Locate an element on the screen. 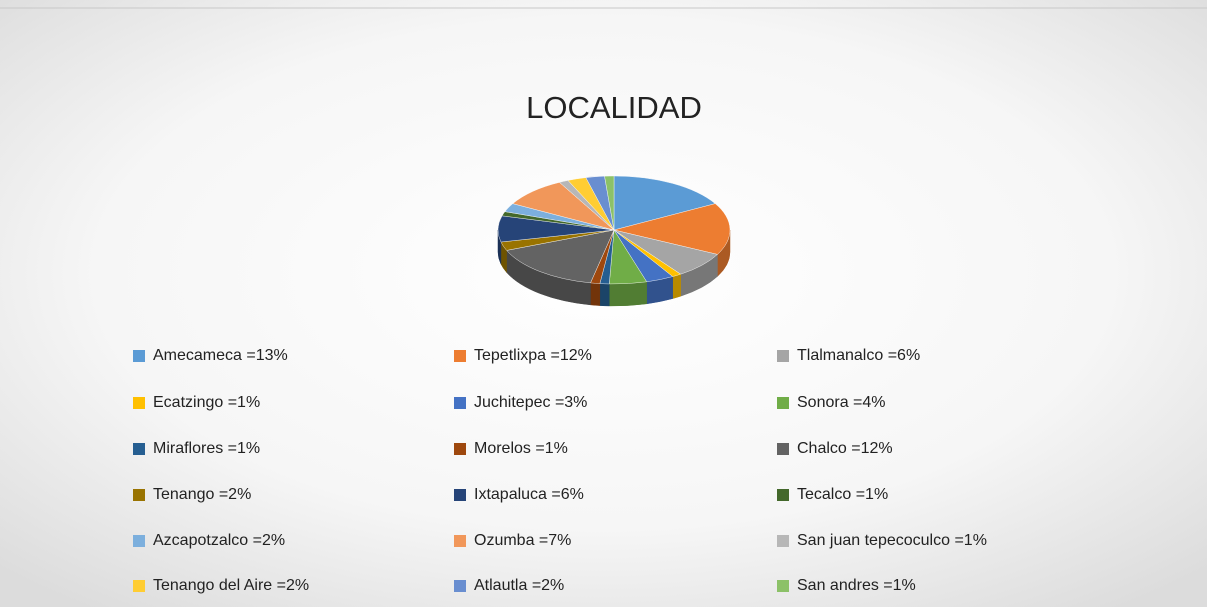 This screenshot has height=607, width=1207. legend-label: Ixtapaluca =6% is located at coordinates (529, 494).